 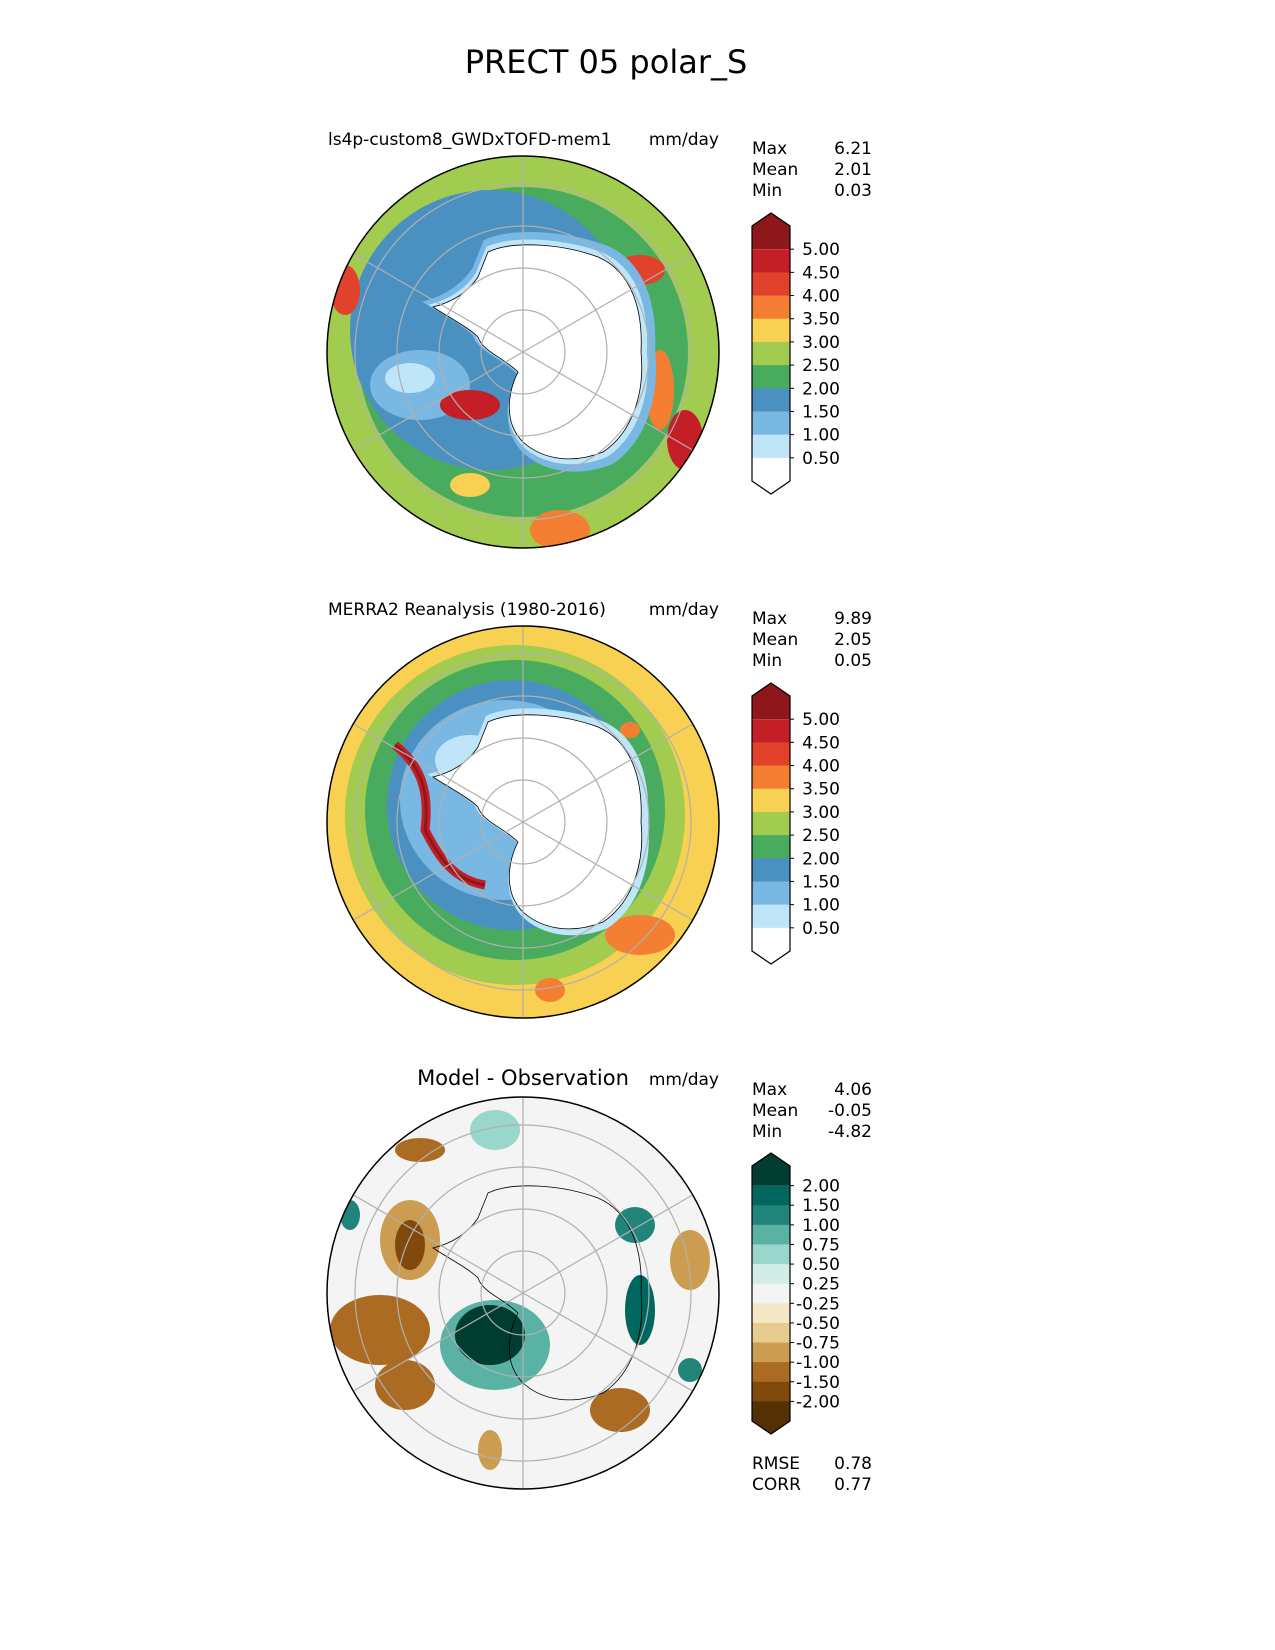 What do you see at coordinates (821, 1245) in the screenshot?
I see `colorbar-tick-label: 0.75` at bounding box center [821, 1245].